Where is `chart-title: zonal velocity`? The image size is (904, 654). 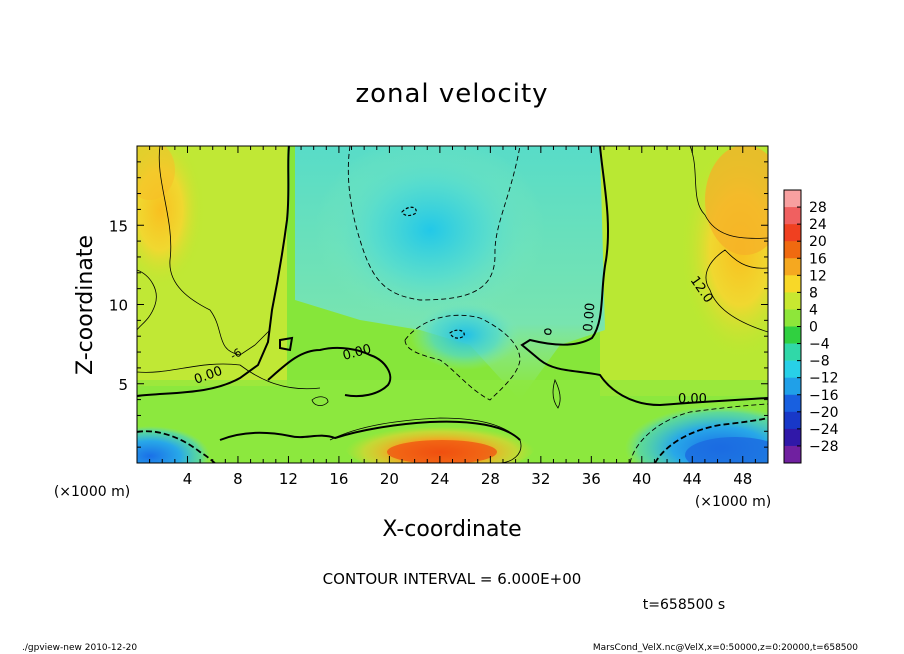 chart-title: zonal velocity is located at coordinates (451, 94).